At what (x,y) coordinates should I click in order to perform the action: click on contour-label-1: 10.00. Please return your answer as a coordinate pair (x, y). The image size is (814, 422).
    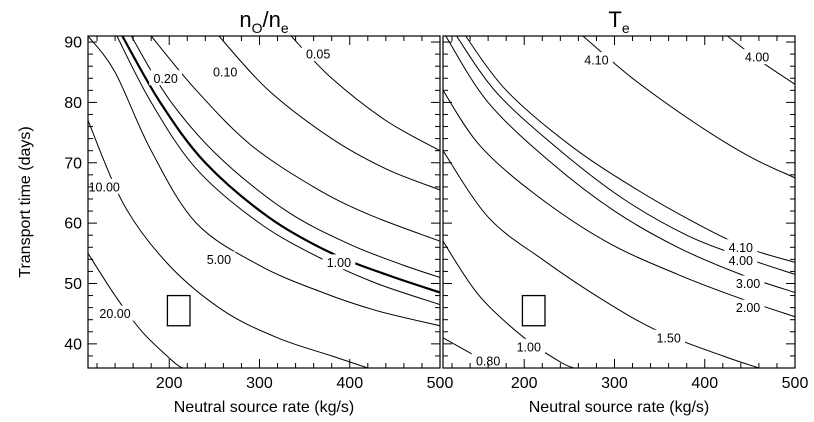
    Looking at the image, I should click on (104, 187).